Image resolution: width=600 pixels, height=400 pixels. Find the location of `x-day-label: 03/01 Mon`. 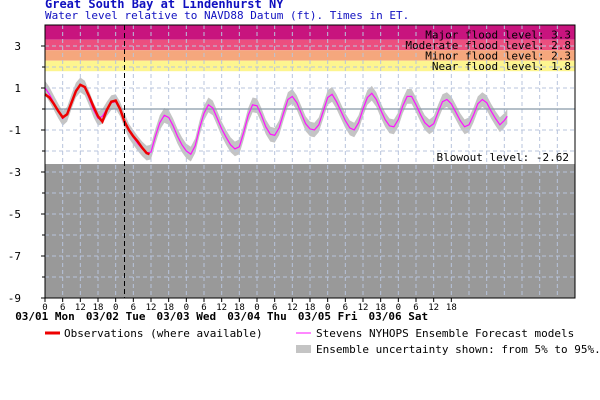

x-day-label: 03/01 Mon is located at coordinates (45, 316).